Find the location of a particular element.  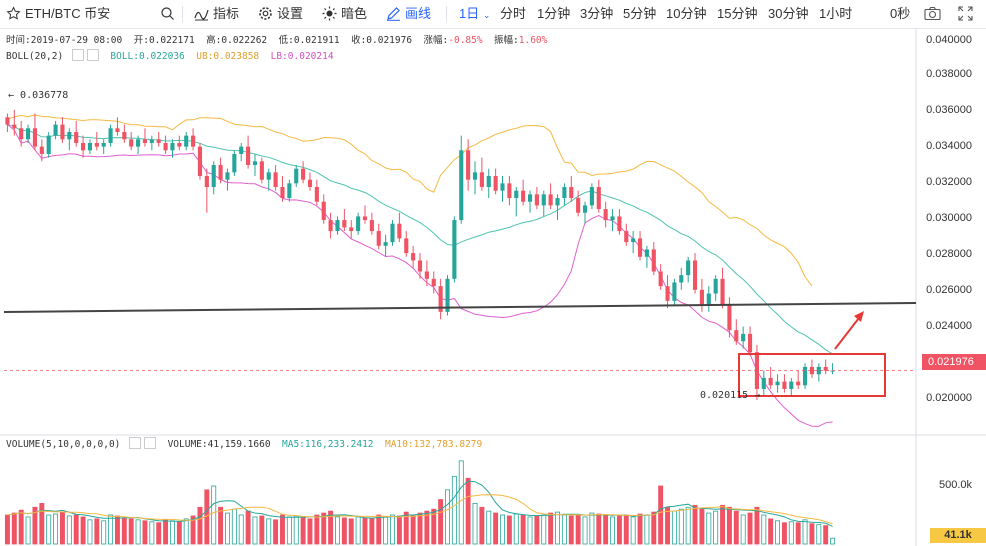

price-tick: 0.020000 is located at coordinates (949, 398).